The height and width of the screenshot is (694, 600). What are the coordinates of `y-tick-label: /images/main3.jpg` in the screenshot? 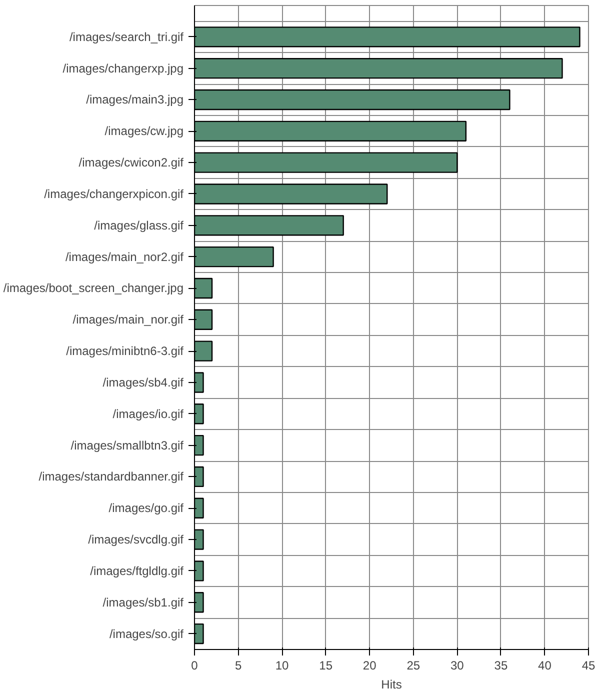 It's located at (135, 99).